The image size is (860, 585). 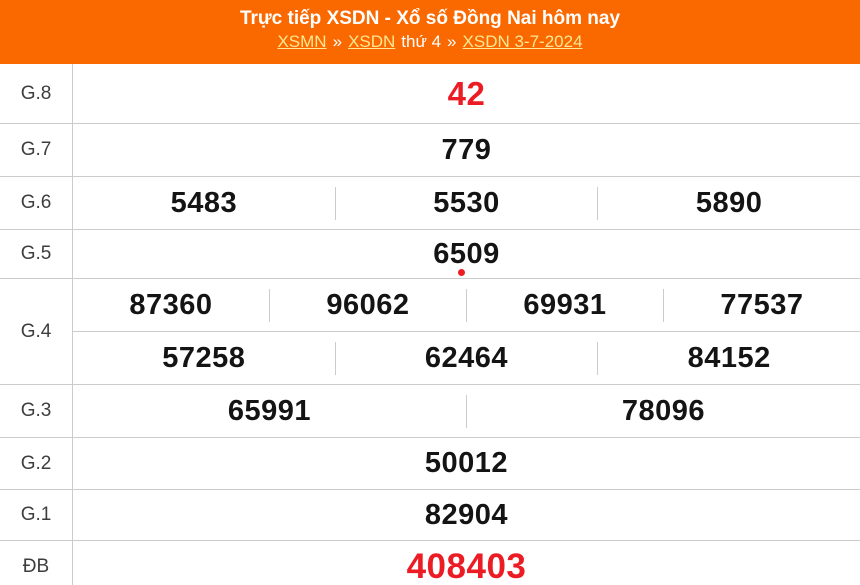 I want to click on prize-number-db-0-0: 408403, so click(x=466, y=566).